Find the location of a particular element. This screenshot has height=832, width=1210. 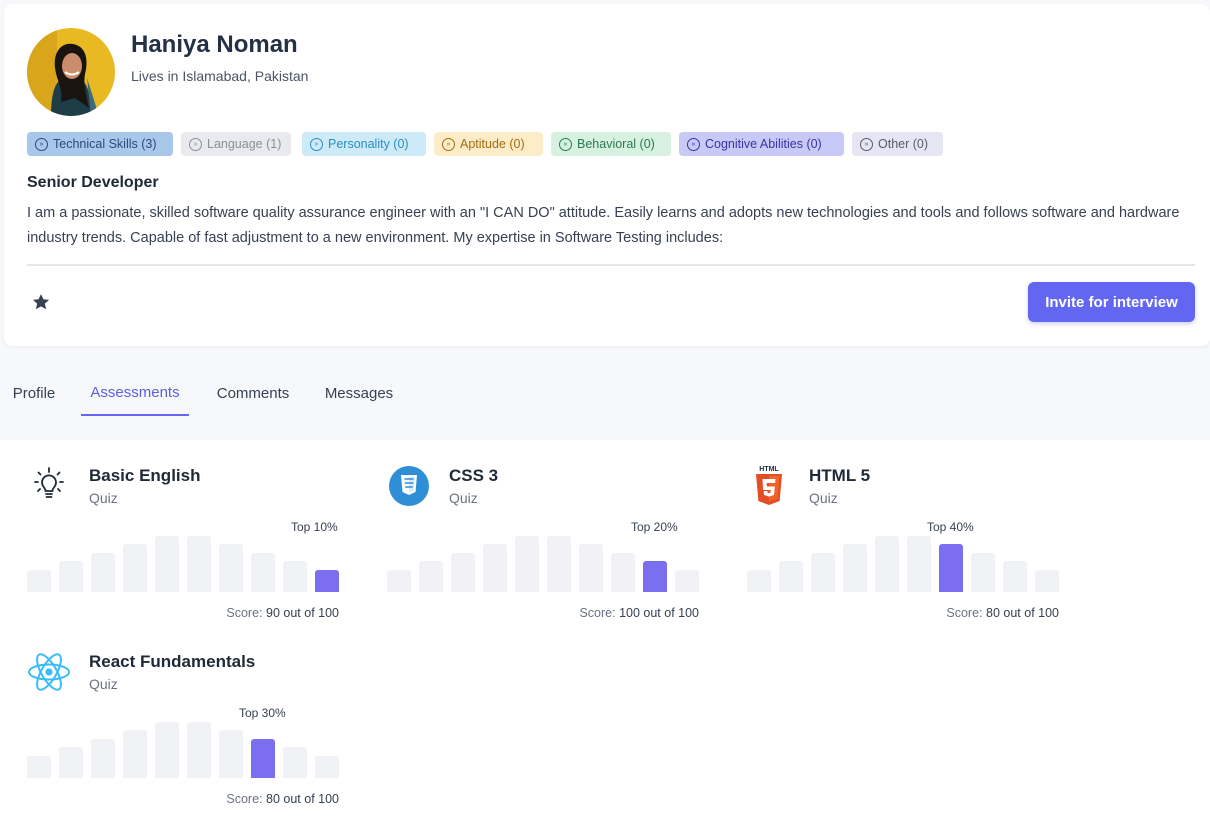

svg-text: HTML is located at coordinates (769, 469).